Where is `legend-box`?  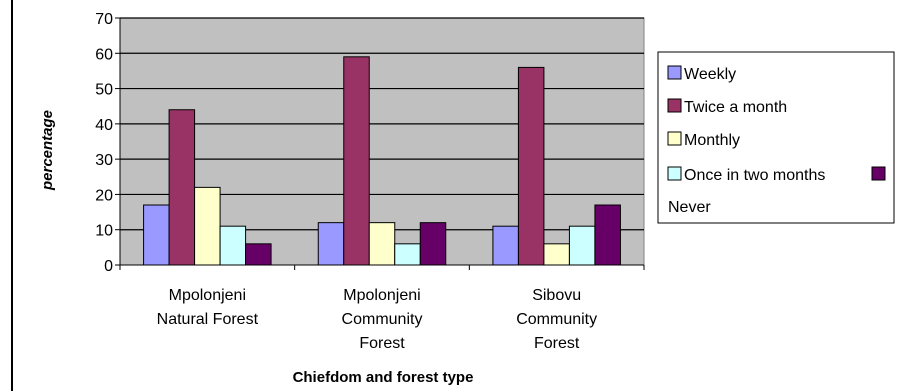 legend-box is located at coordinates (776, 137).